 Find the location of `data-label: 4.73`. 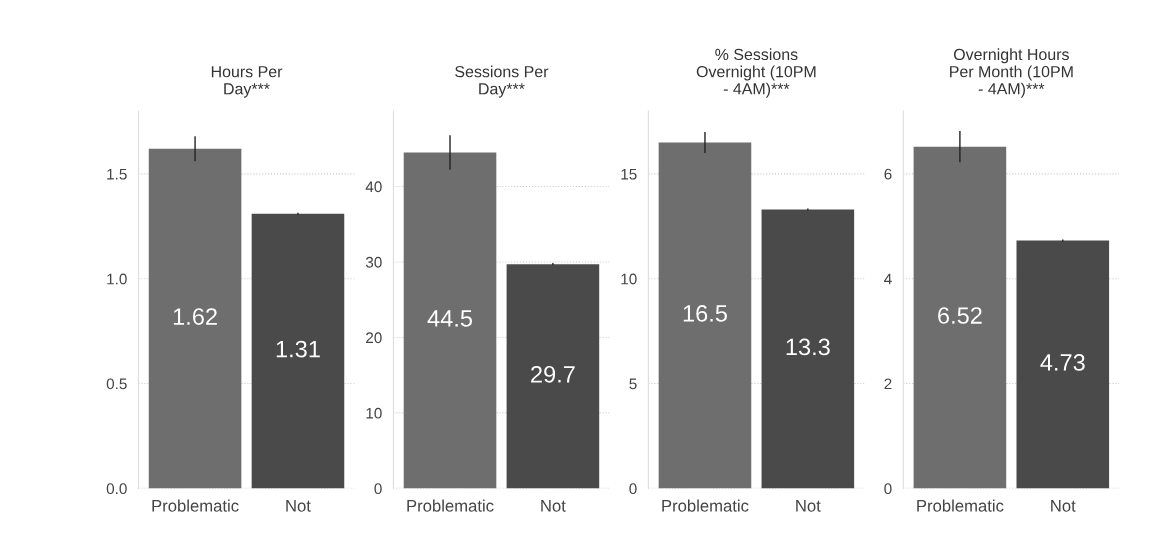

data-label: 4.73 is located at coordinates (1062, 362).